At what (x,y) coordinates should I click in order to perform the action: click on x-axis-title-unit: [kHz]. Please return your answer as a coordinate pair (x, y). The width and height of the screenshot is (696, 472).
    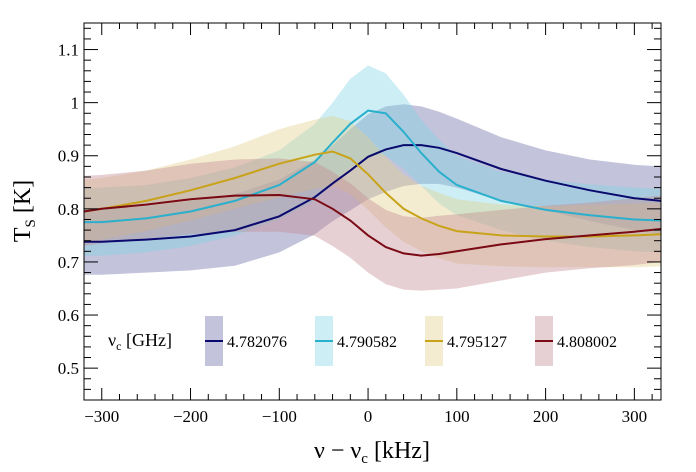
    Looking at the image, I should click on (399, 451).